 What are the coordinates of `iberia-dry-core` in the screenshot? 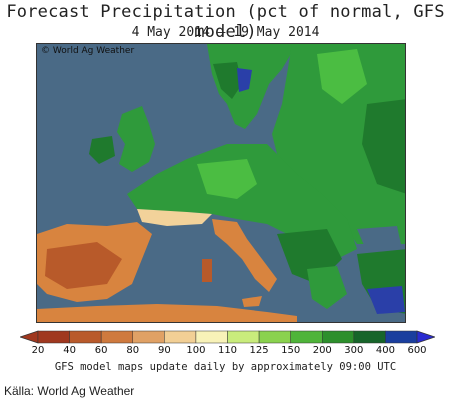 It's located at (83, 265).